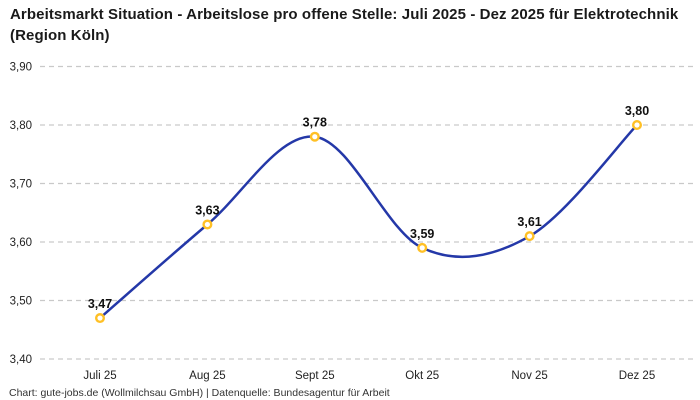 The height and width of the screenshot is (400, 700). I want to click on x-tick-label: Dez 25, so click(637, 376).